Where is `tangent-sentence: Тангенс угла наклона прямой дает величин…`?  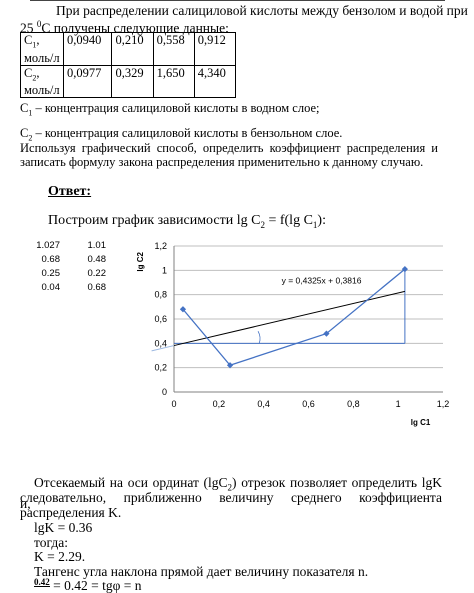 tangent-sentence: Тангенс угла наклона прямой дает величин… is located at coordinates (201, 571).